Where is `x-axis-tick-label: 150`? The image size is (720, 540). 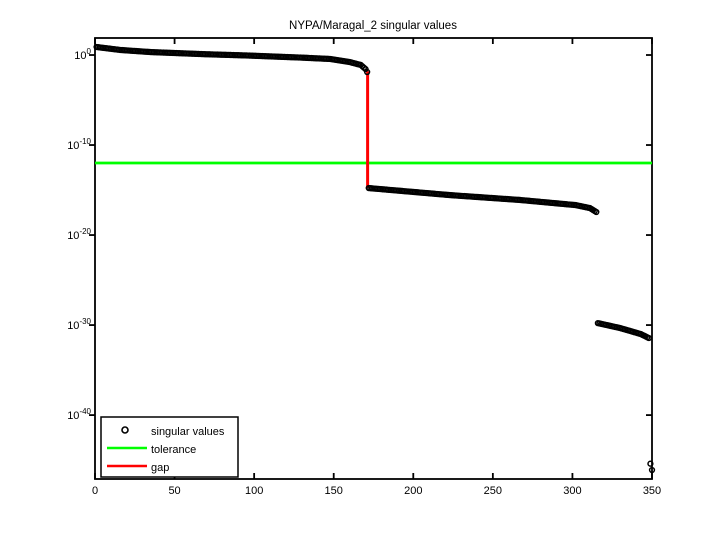
x-axis-tick-label: 150 is located at coordinates (334, 491).